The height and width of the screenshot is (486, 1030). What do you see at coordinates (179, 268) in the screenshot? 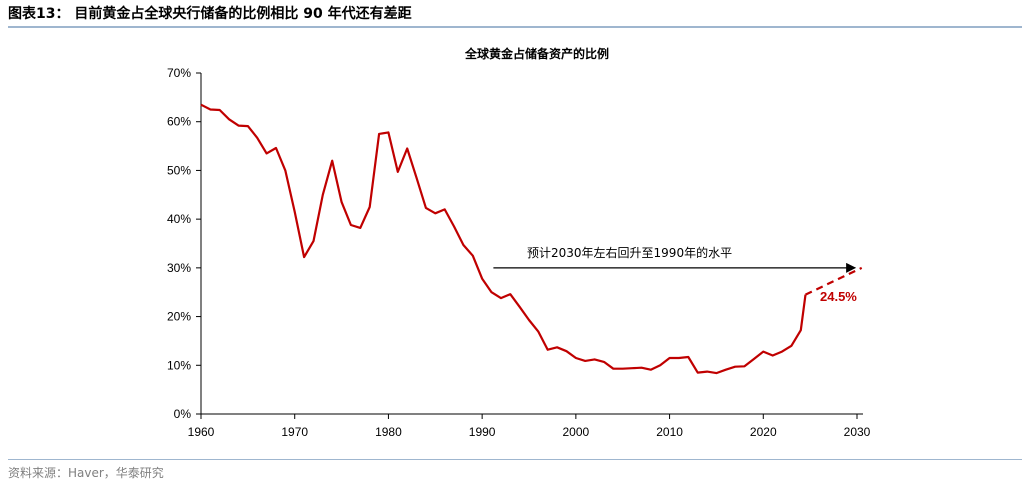
I see `y-tick-label: 30%` at bounding box center [179, 268].